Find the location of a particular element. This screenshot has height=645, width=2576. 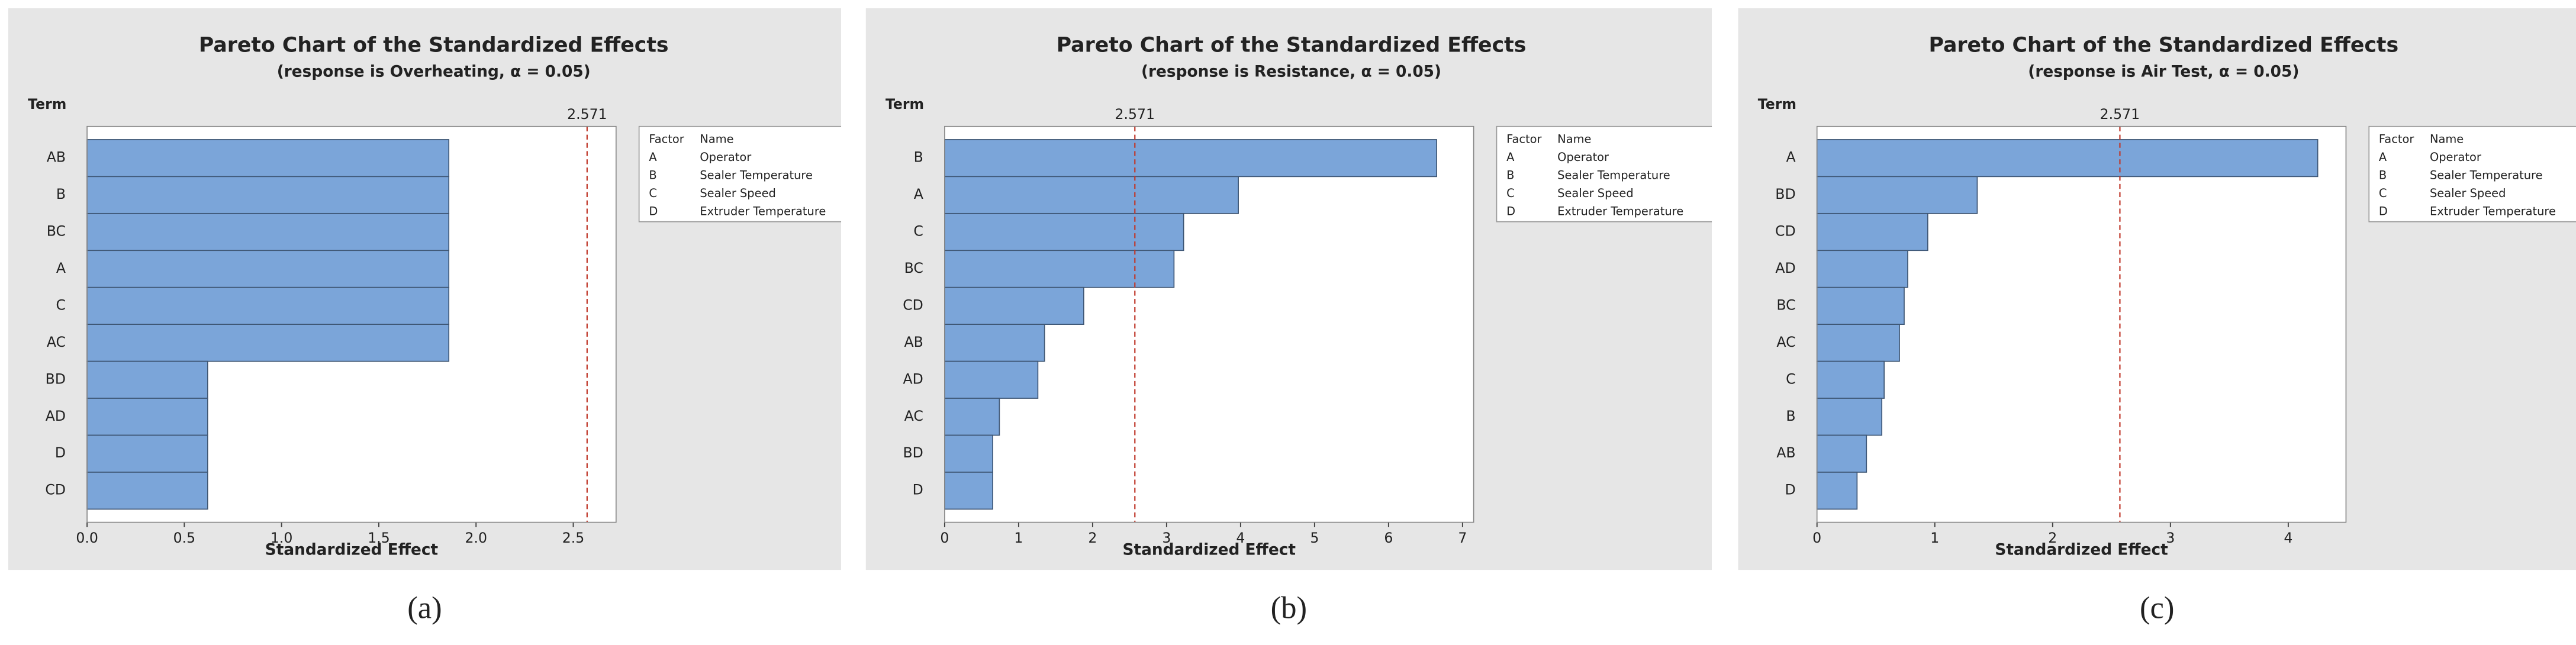

caption: (b) is located at coordinates (1289, 608).